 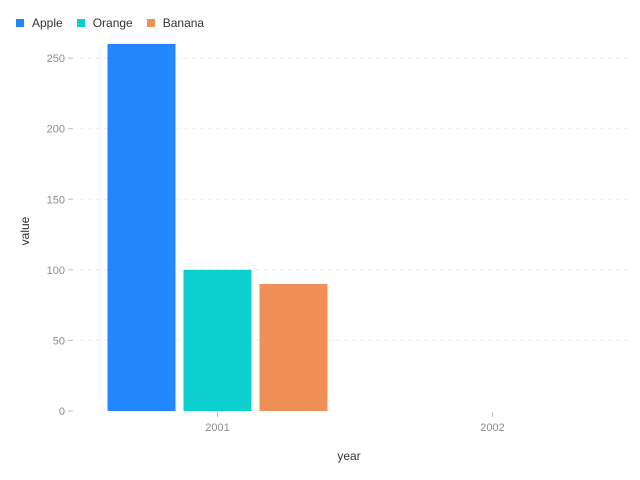 What do you see at coordinates (141, 227) in the screenshot?
I see `bar-apple-2001` at bounding box center [141, 227].